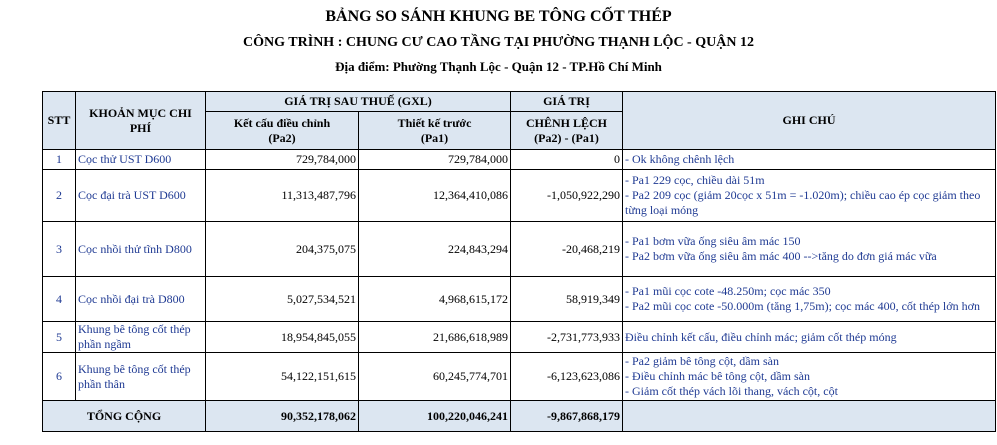  Describe the element at coordinates (282, 416) in the screenshot. I see `total-pa2: 90,352,178,062` at that location.